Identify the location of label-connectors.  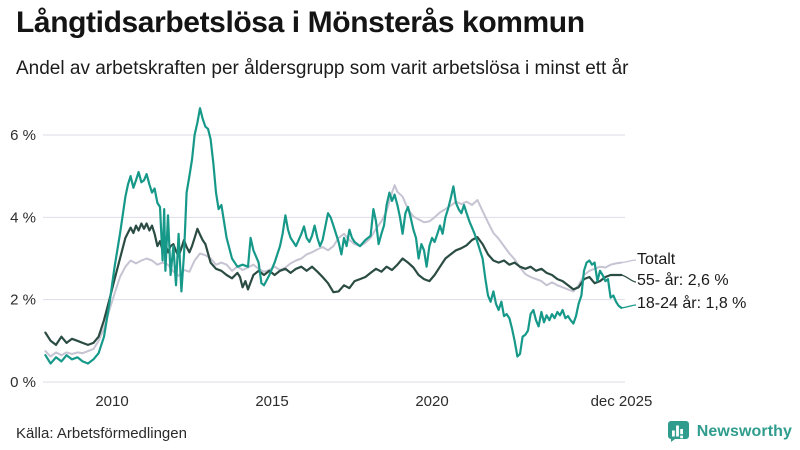
(629, 284).